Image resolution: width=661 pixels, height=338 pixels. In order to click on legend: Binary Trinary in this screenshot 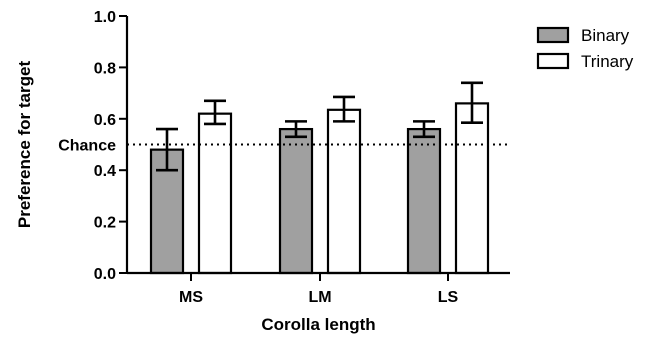, I will do `click(585, 48)`.